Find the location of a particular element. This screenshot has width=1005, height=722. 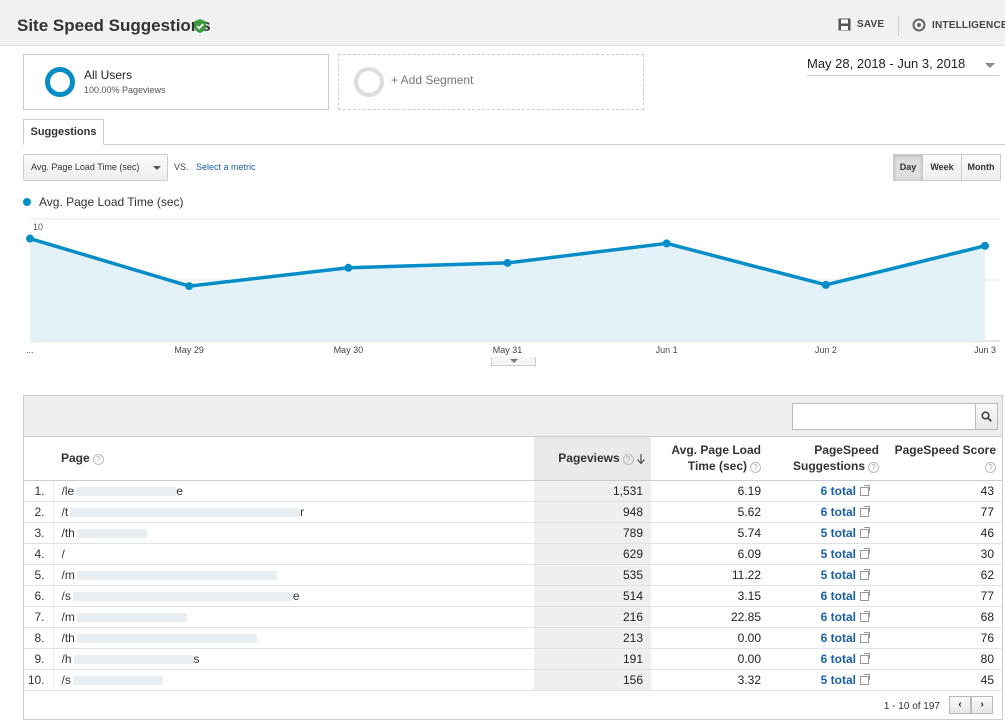

chart-collapse-handle is located at coordinates (513, 361).